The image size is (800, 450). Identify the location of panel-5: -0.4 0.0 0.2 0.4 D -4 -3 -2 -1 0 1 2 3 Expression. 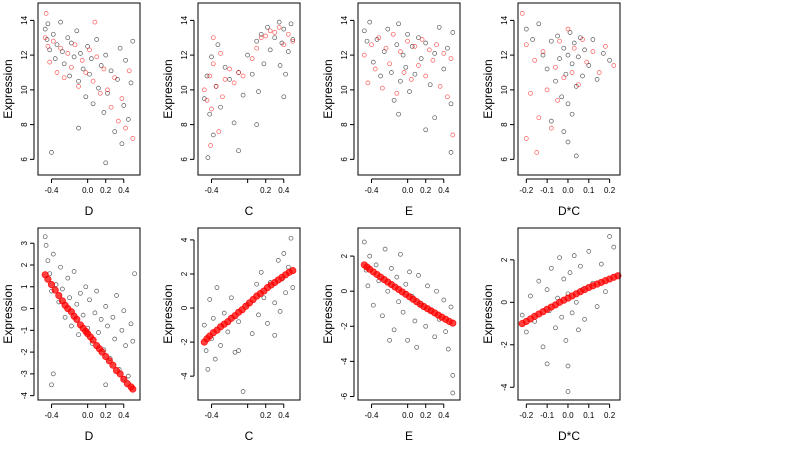
(71, 335).